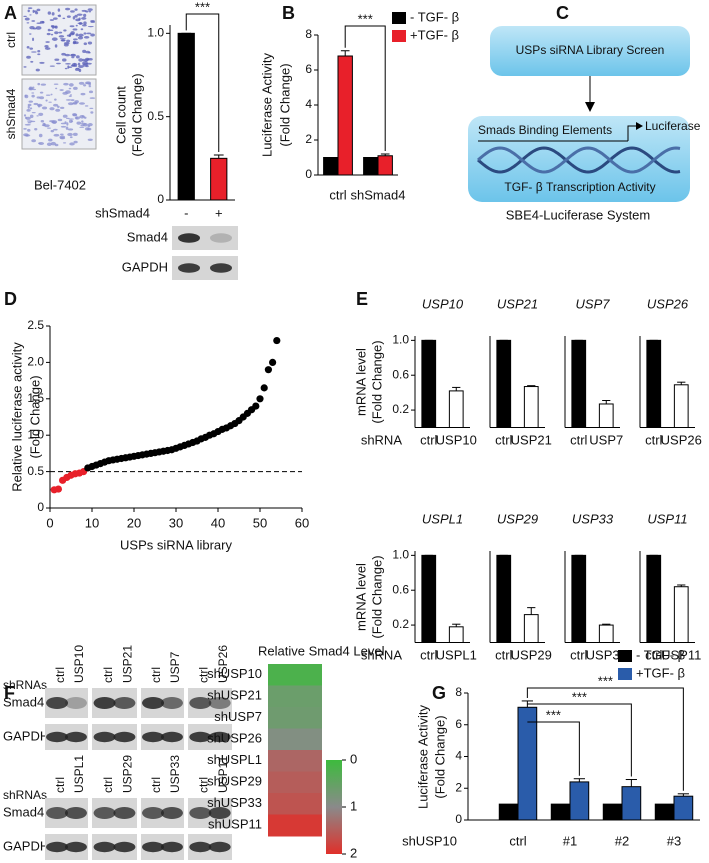 Image resolution: width=709 pixels, height=863 pixels. Describe the element at coordinates (295, 739) in the screenshot. I see `heatmap-cell` at that location.